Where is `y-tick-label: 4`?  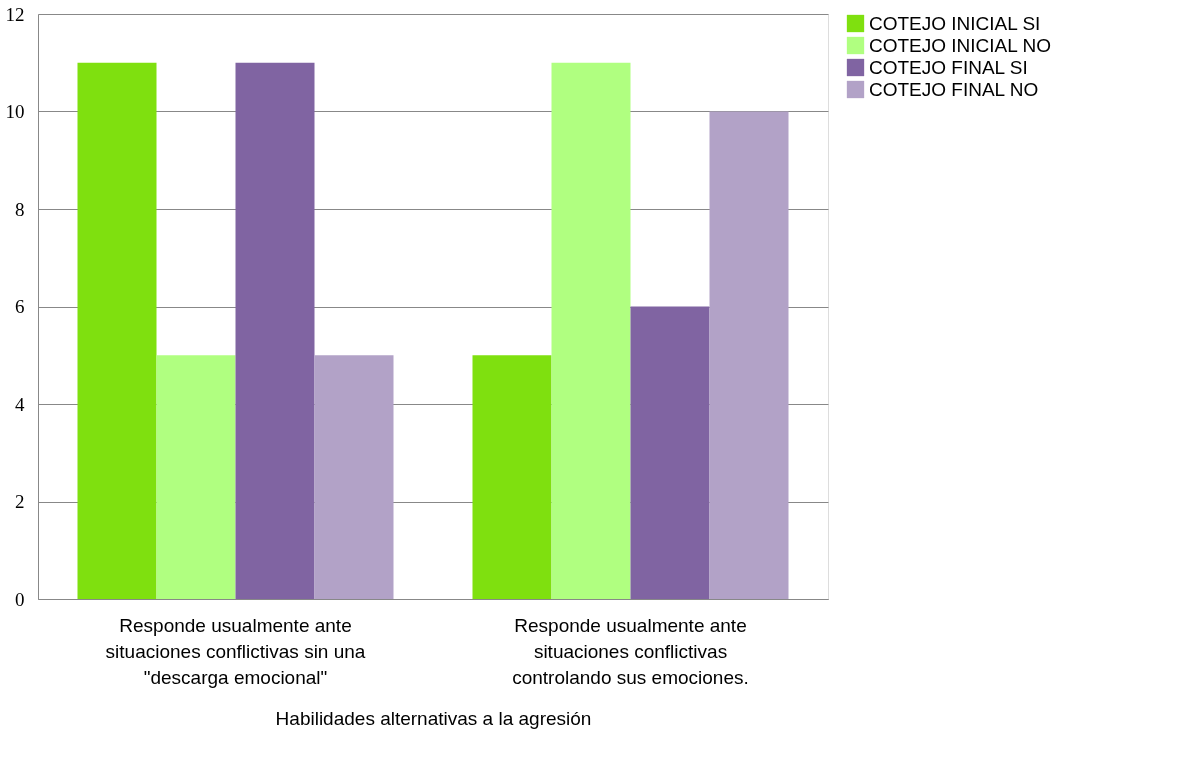 y-tick-label: 4 is located at coordinates (20, 404).